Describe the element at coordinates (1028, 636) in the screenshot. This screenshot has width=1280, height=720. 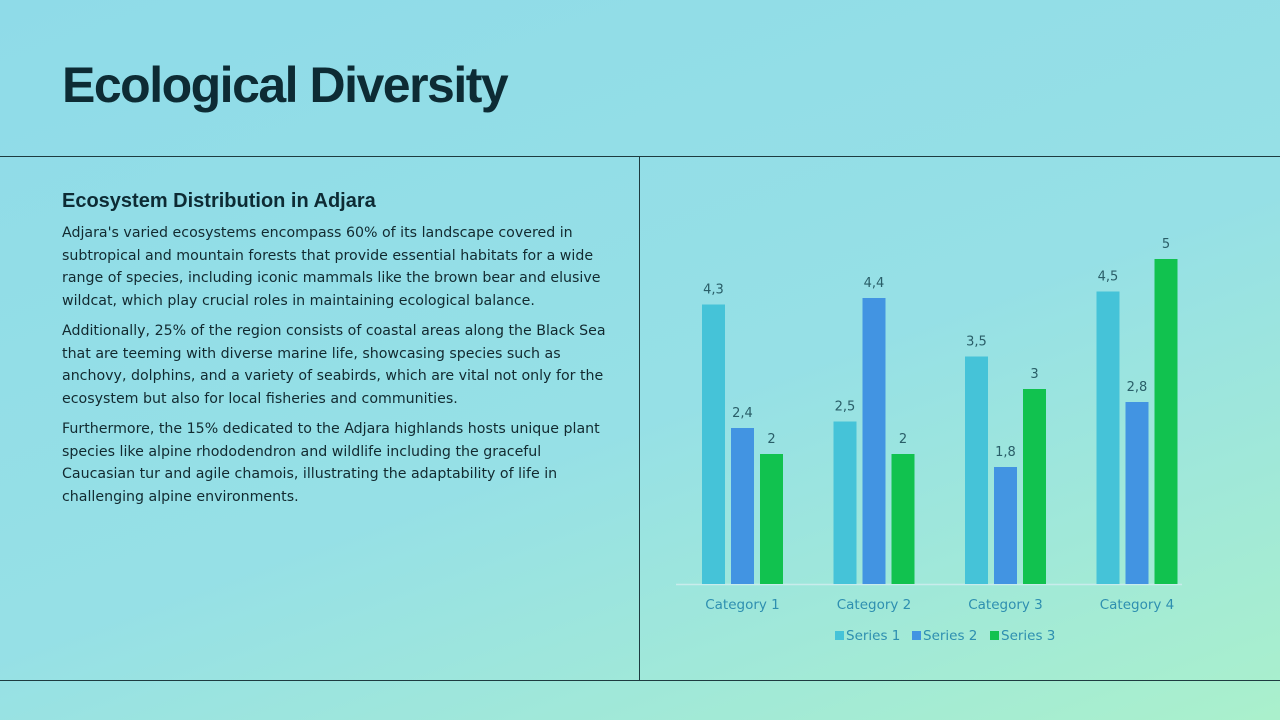
I see `legend-label-3: Series 3` at that location.